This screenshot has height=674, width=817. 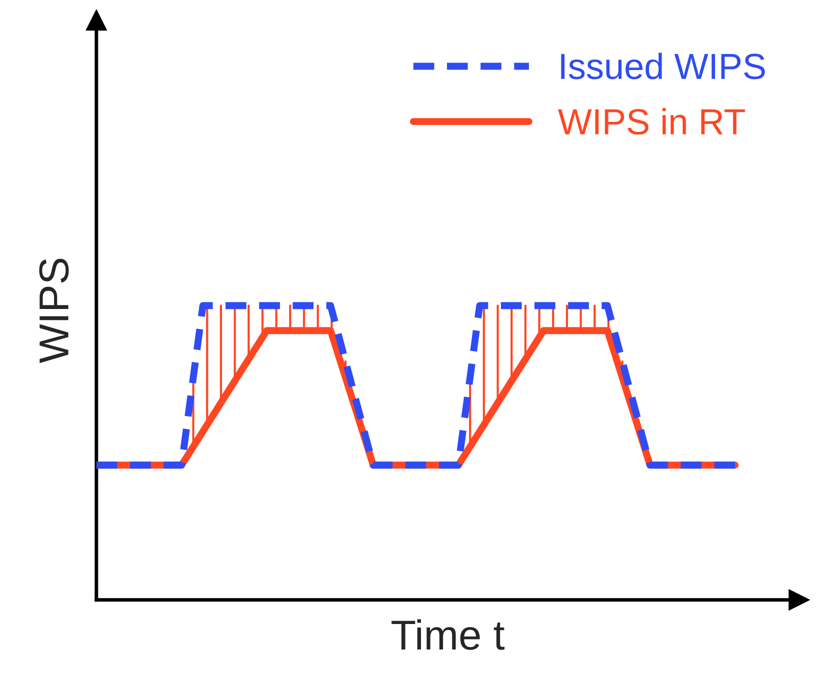 I want to click on x-axis-title: Time t, so click(x=448, y=634).